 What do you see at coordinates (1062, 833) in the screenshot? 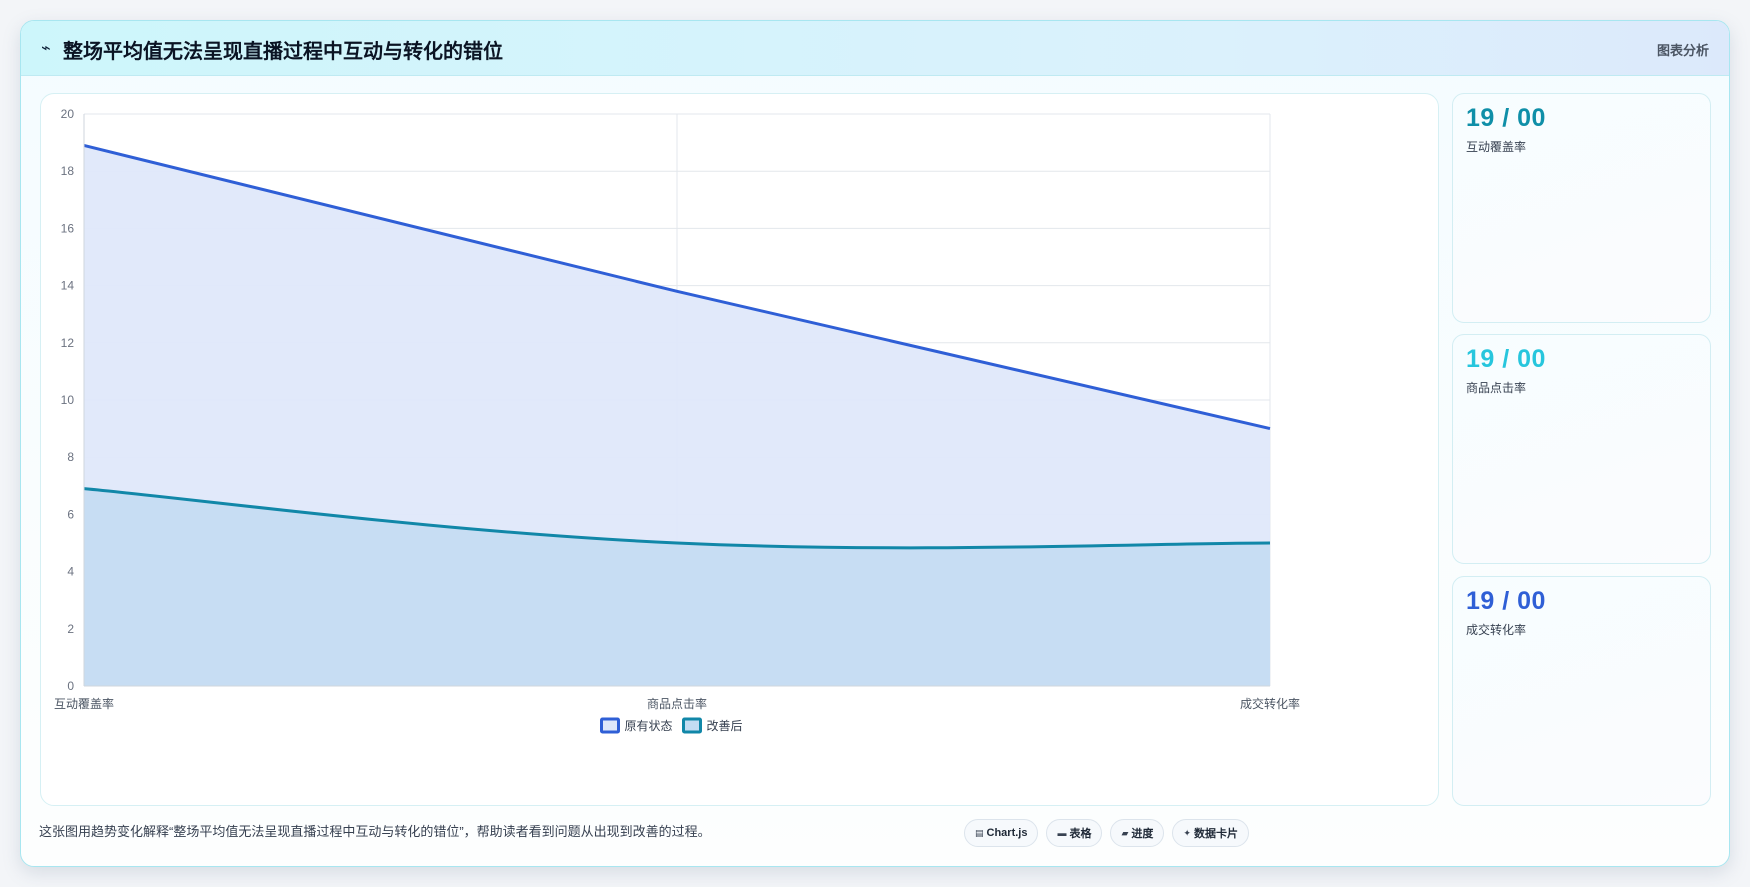
I see `table-icon: ▬` at bounding box center [1062, 833].